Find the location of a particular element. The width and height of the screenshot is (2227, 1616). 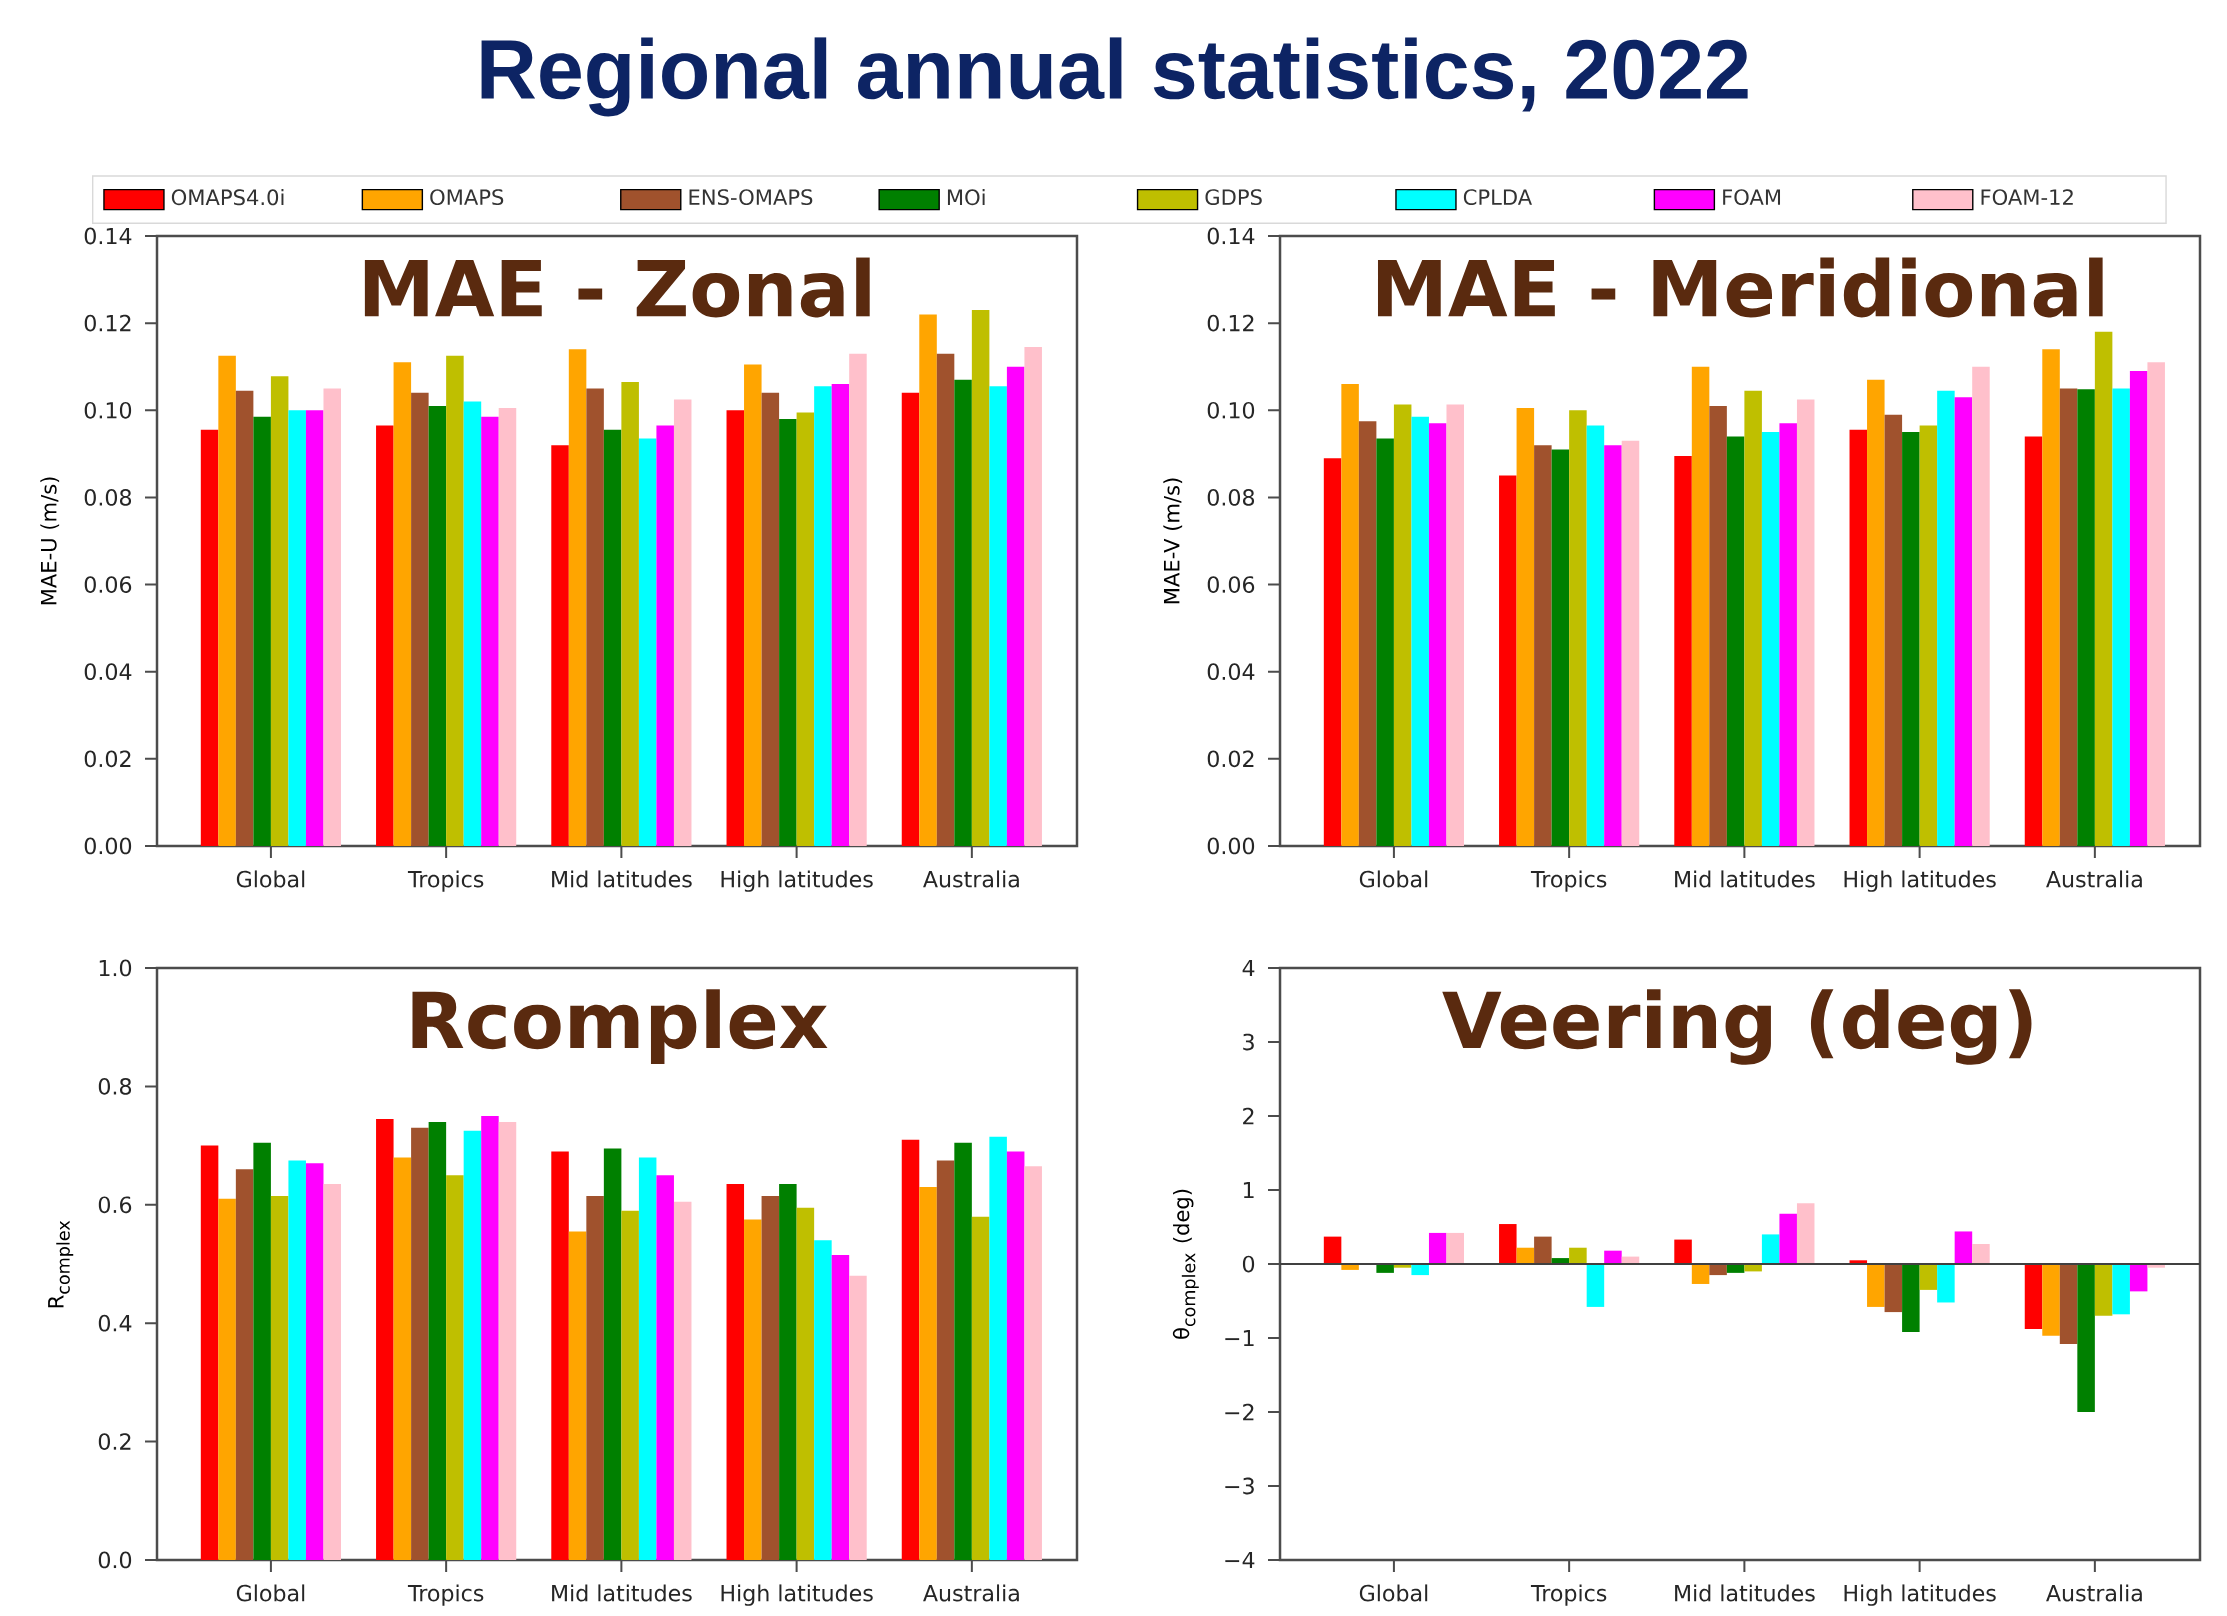

y-tick-label: −4 is located at coordinates (1240, 1560).